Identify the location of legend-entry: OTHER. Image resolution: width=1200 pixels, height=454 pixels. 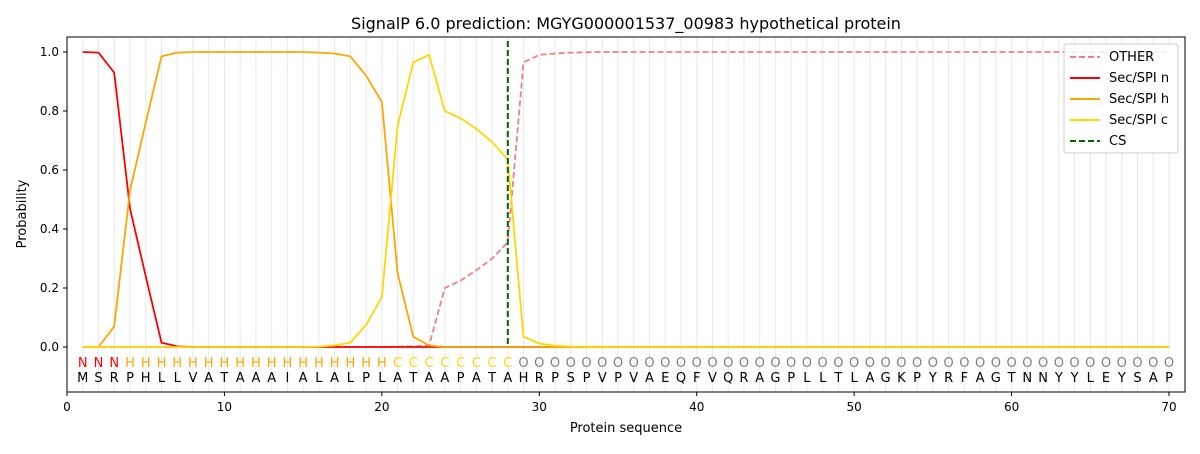
(1131, 57).